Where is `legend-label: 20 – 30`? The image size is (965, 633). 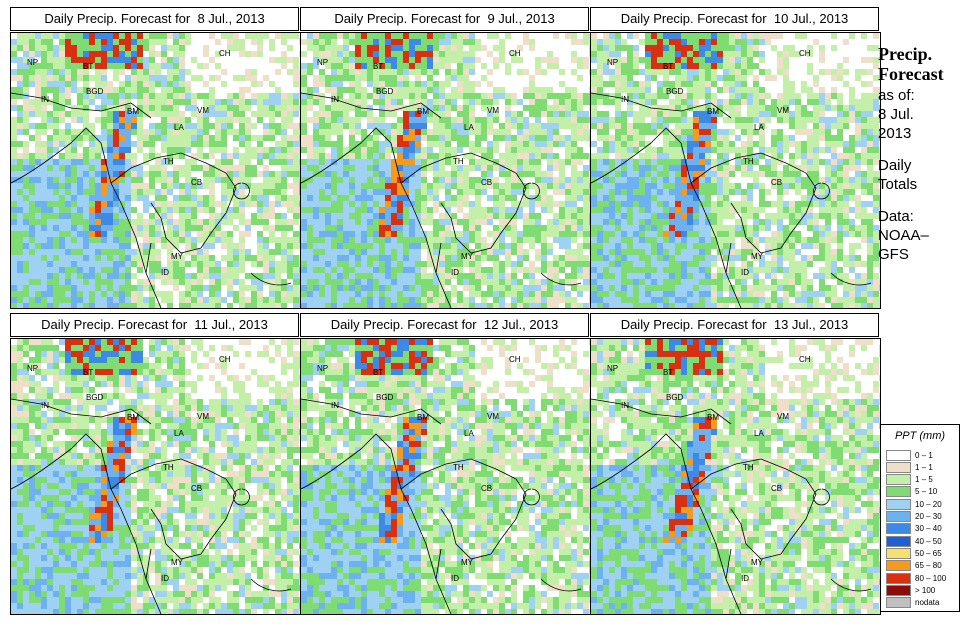
legend-label: 20 – 30 is located at coordinates (928, 516).